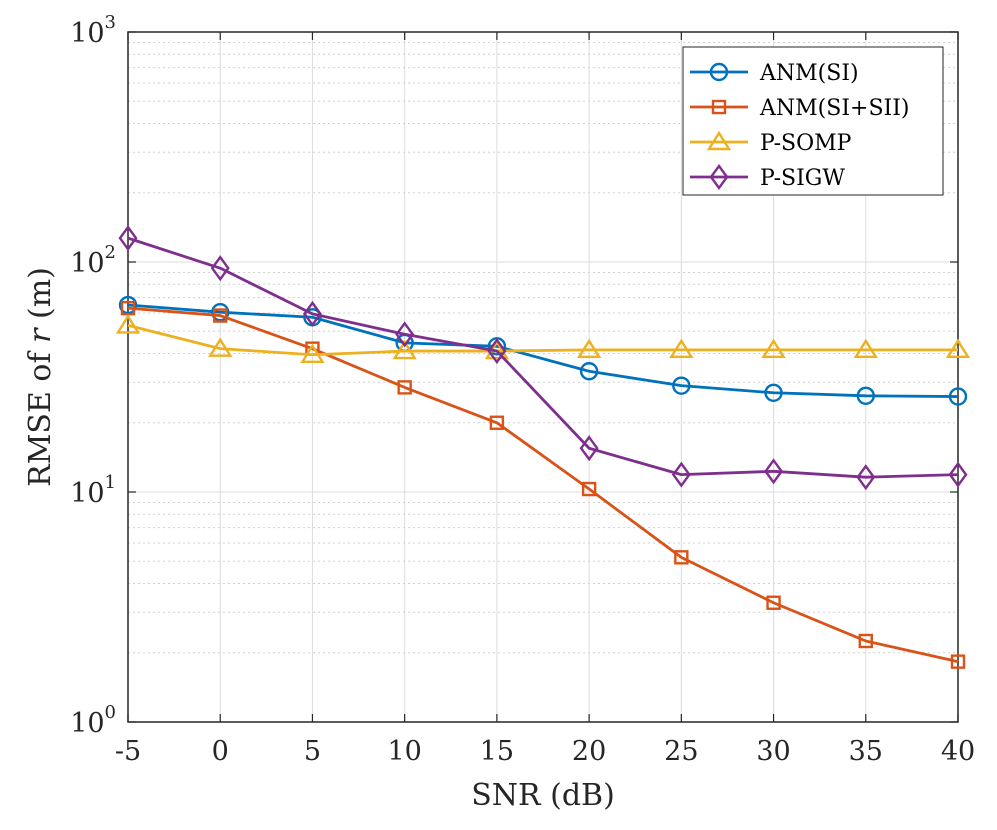  I want to click on legend: ANM(SI) ANM(SI+SII) P-SOMP P-SIGW, so click(813, 121).